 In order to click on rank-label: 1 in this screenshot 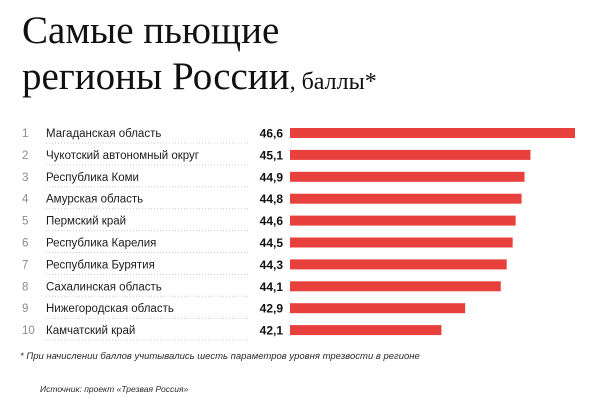, I will do `click(25, 134)`.